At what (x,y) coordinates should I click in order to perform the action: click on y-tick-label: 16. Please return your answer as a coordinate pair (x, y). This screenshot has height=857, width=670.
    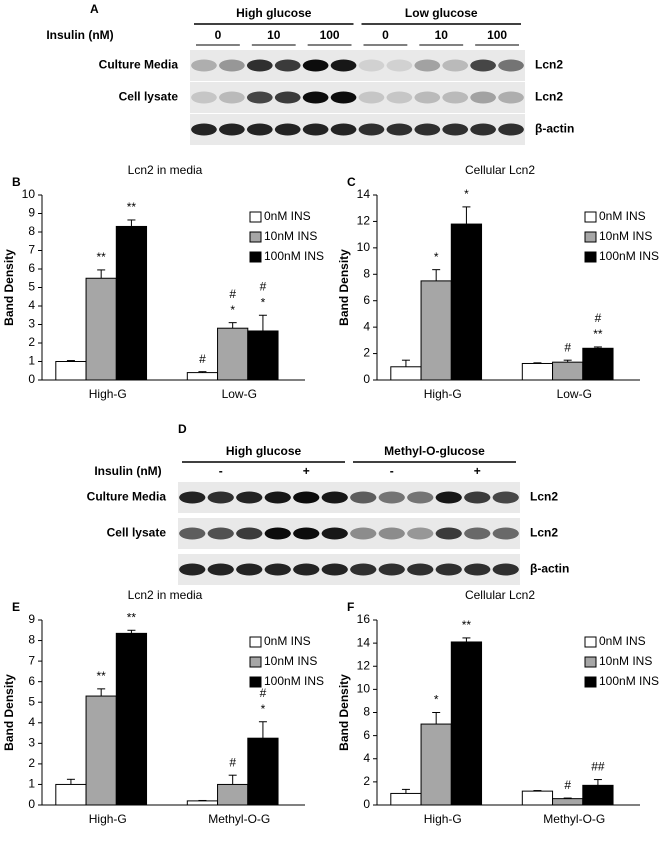
    Looking at the image, I should click on (364, 619).